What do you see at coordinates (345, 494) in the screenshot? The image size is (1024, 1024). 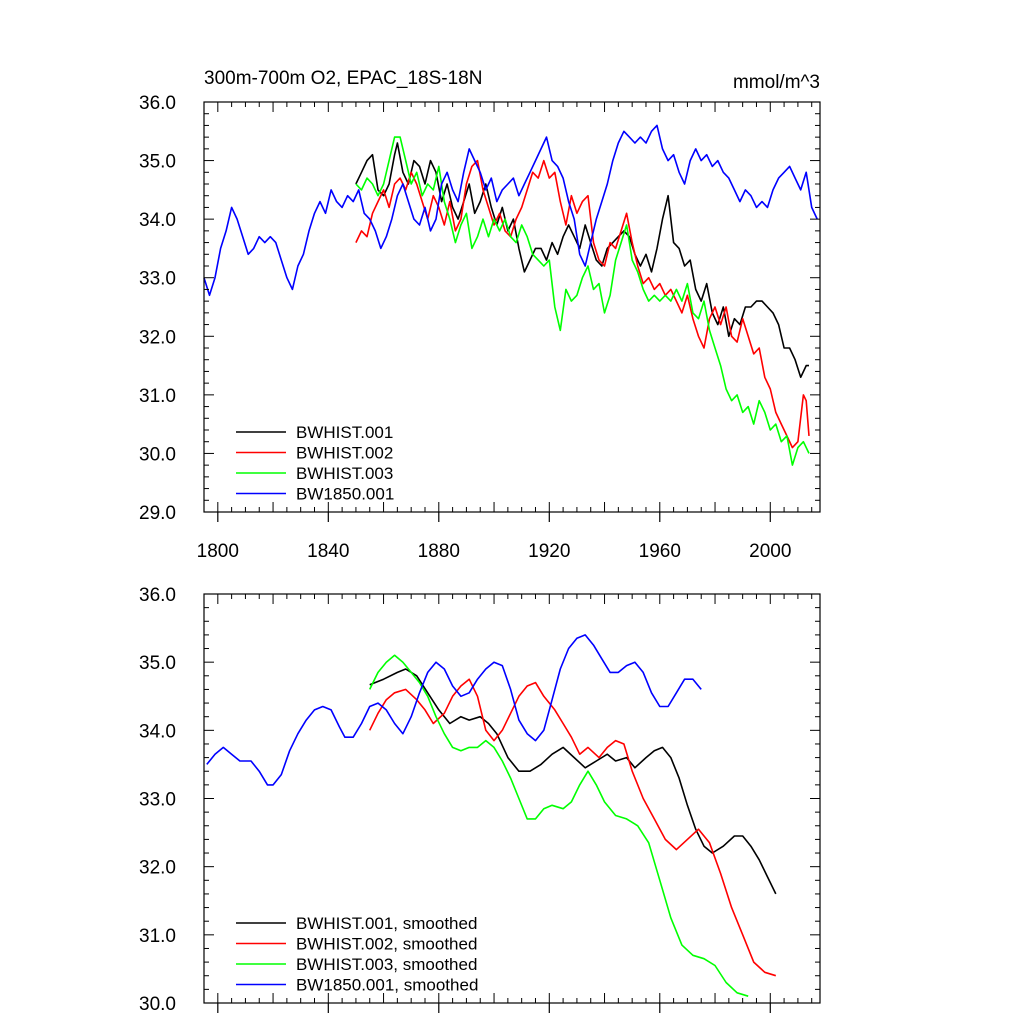 I see `legend-label: BW1850.001` at bounding box center [345, 494].